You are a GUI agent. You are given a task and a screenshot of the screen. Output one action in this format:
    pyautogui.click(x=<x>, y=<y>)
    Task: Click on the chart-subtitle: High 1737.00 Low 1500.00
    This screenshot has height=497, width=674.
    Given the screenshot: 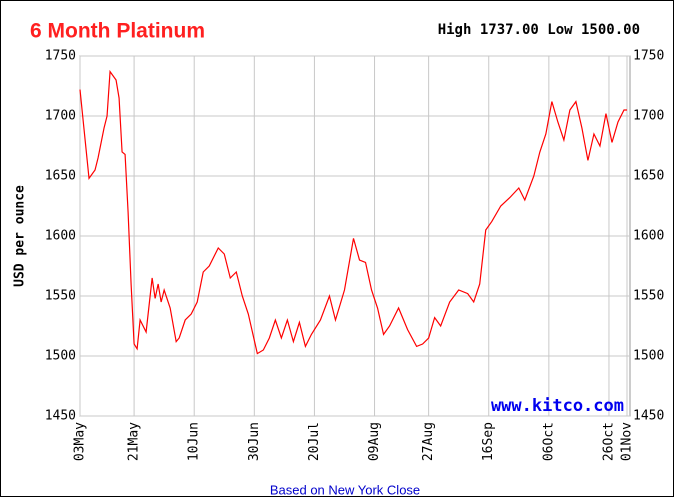 What is the action you would take?
    pyautogui.click(x=539, y=30)
    